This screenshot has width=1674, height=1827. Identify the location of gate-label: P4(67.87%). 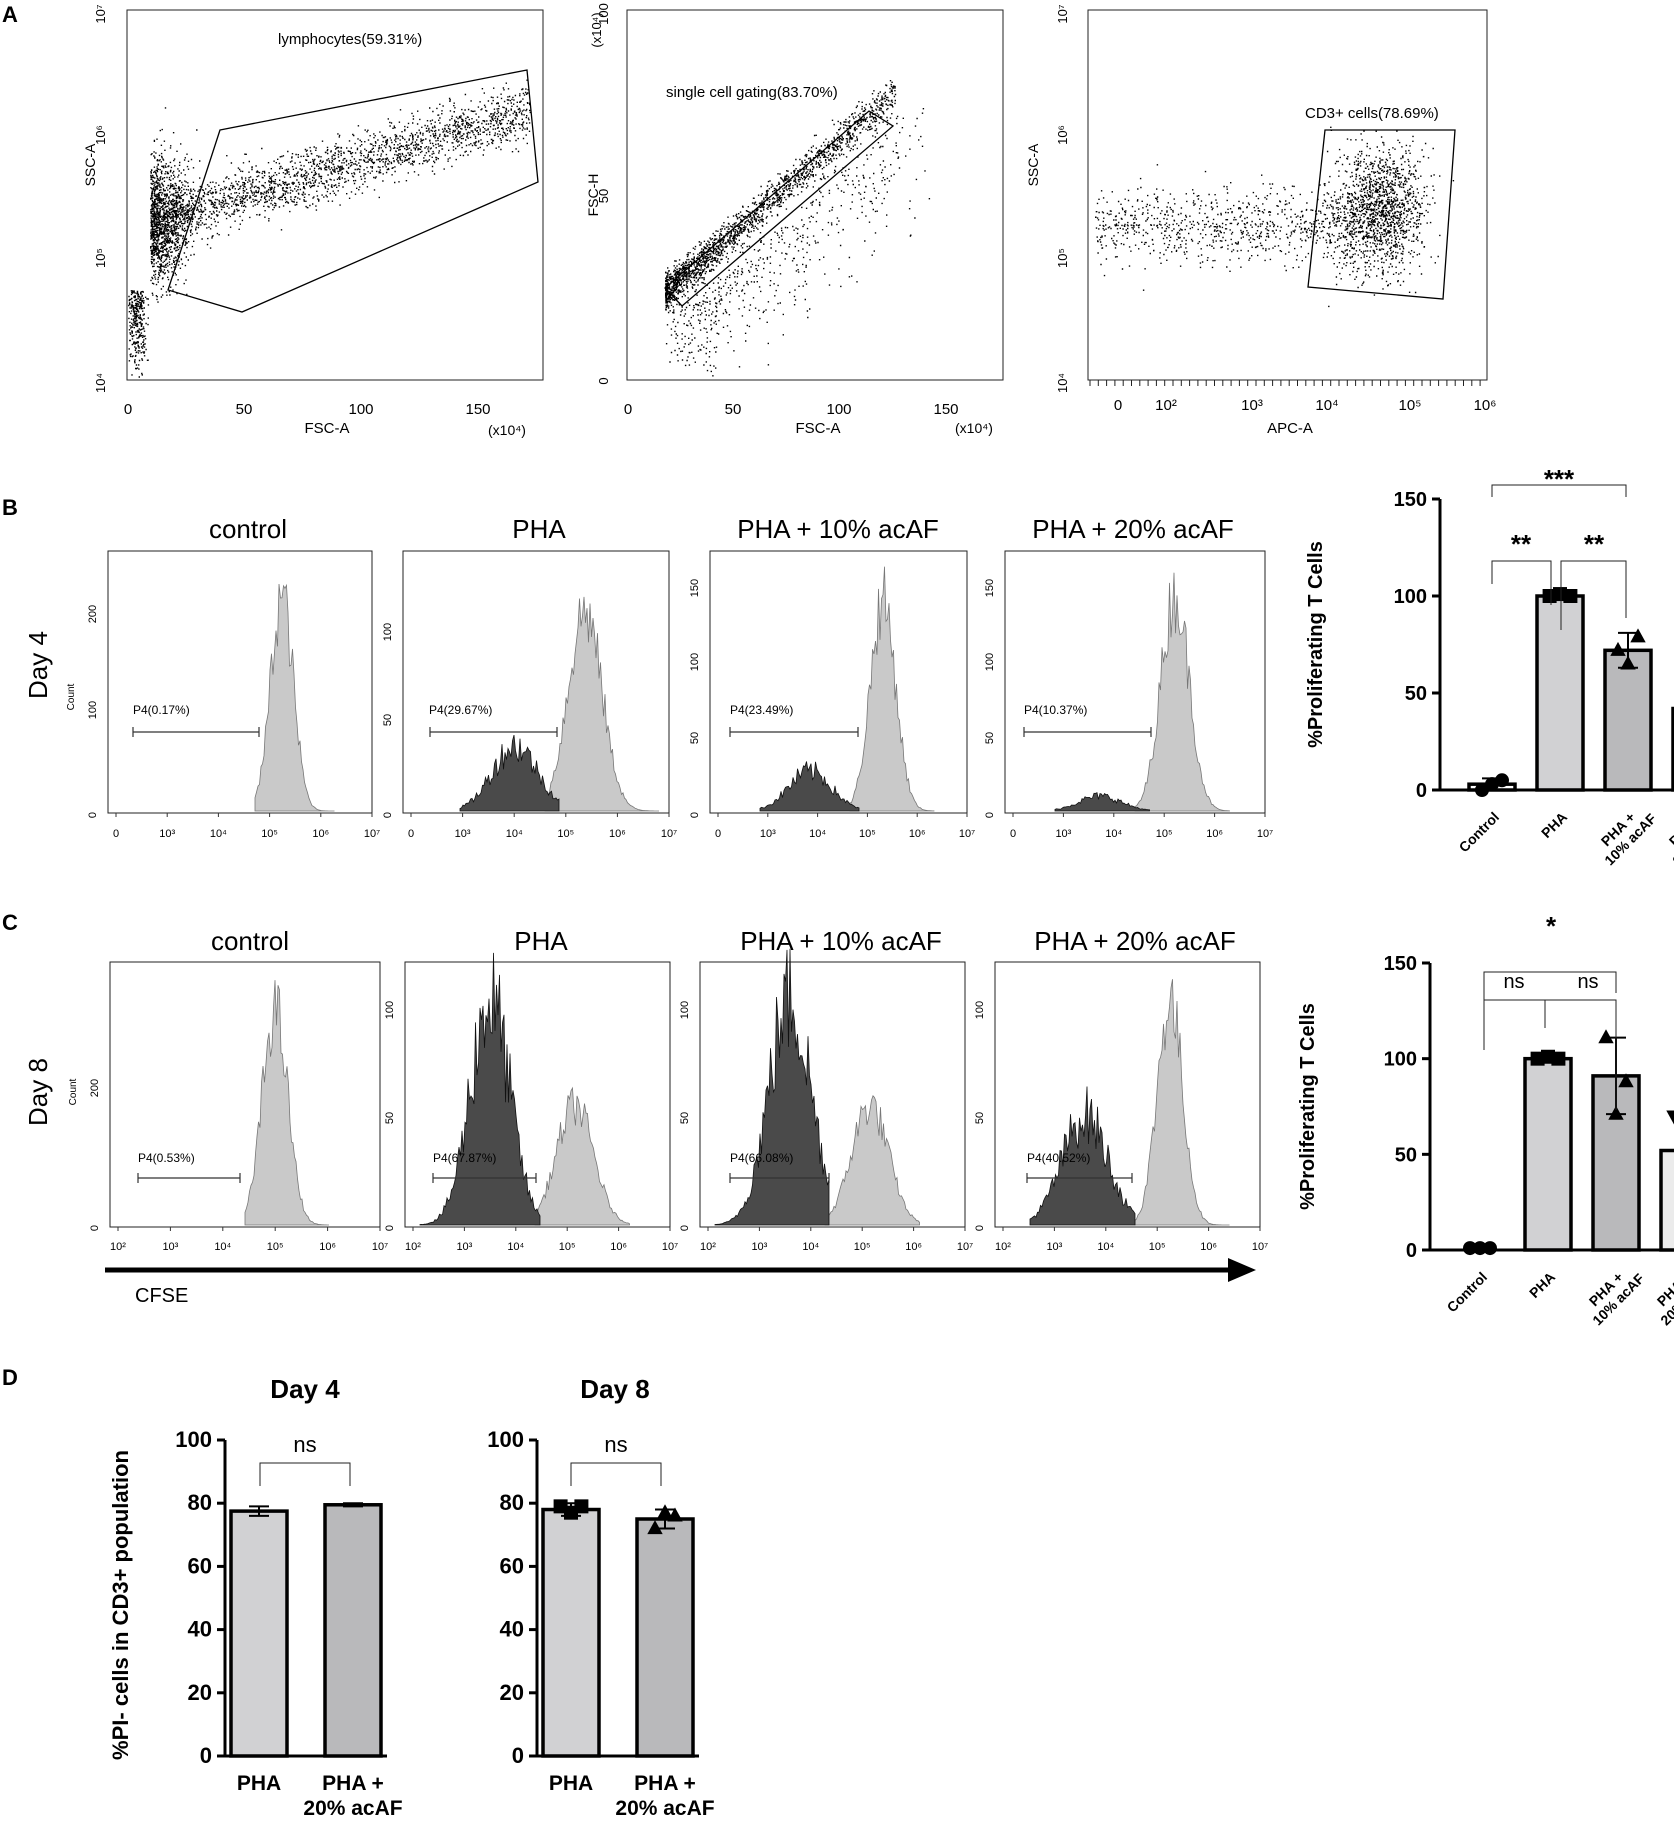
(464, 1158).